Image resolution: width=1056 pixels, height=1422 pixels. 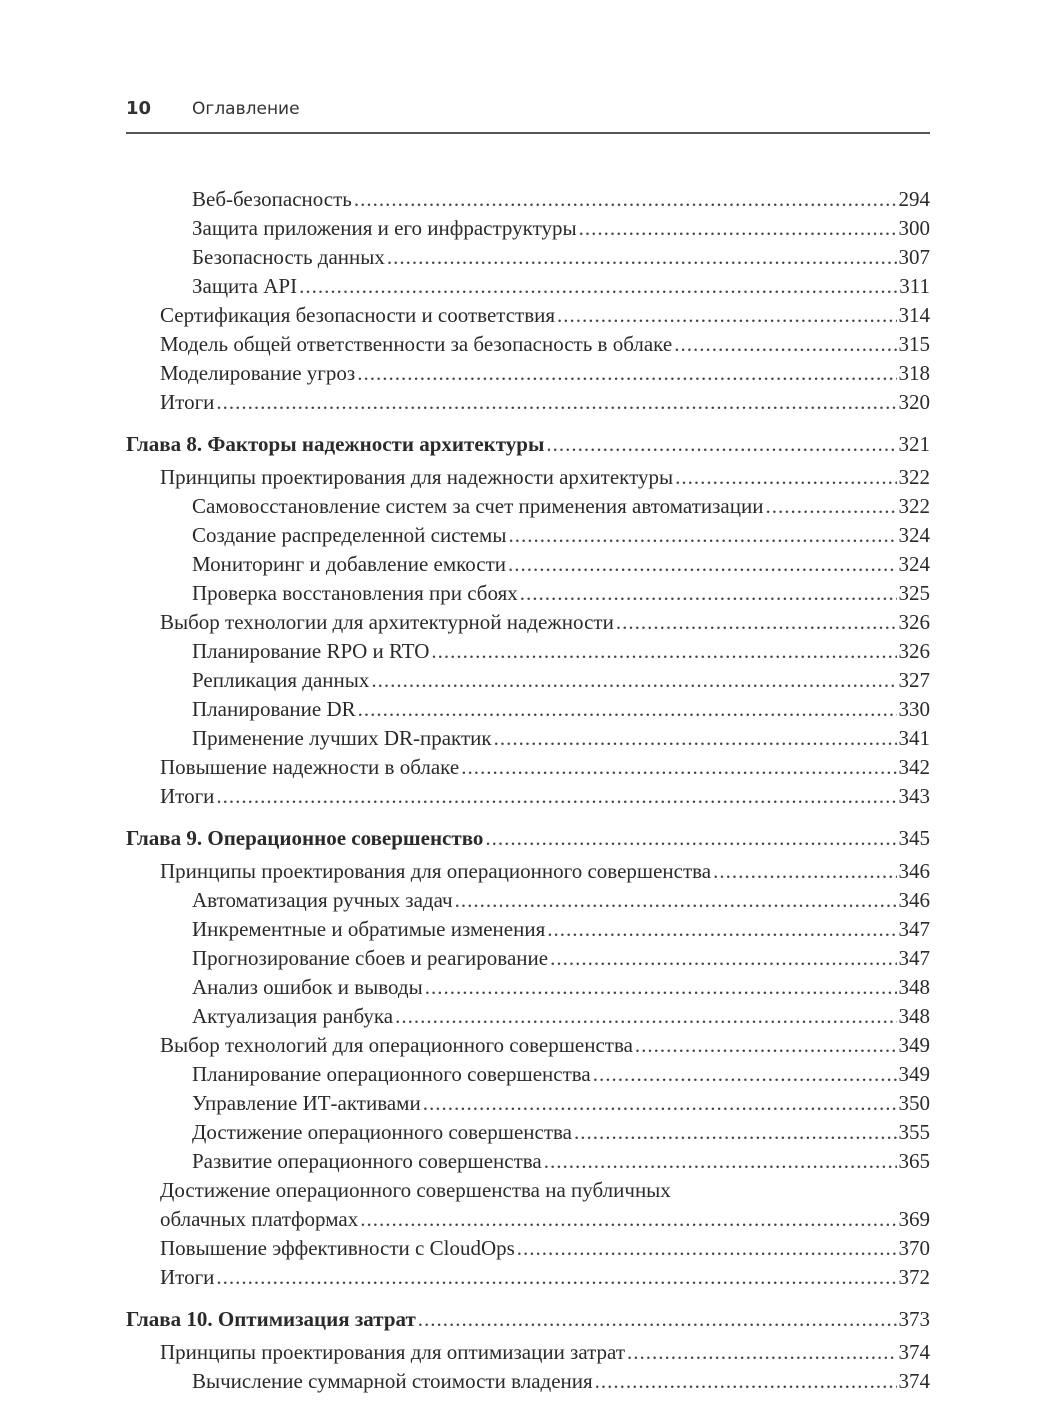 I want to click on toc-entry: Прогнозирование сбоев и реагирование 347, so click(x=528, y=958).